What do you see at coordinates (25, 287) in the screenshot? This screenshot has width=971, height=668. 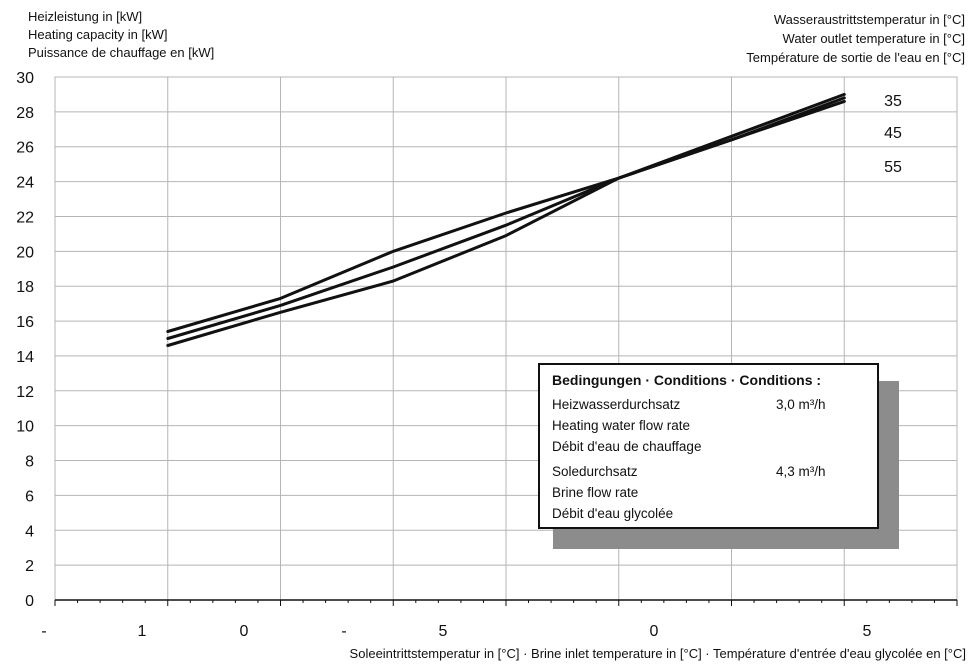 I see `y-tick-label: 18` at bounding box center [25, 287].